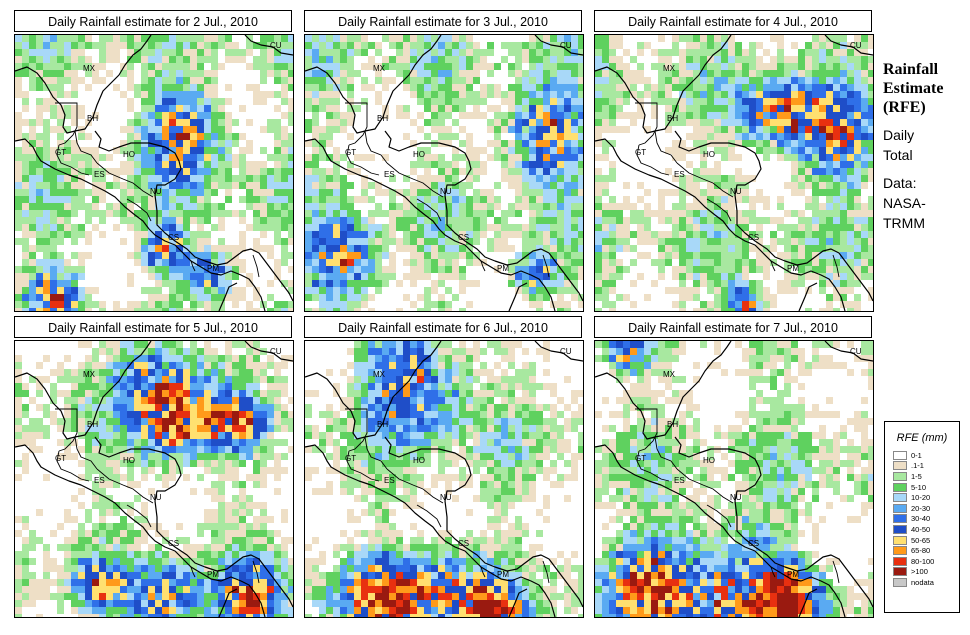  Describe the element at coordinates (926, 550) in the screenshot. I see `legend-item: 65-80` at that location.